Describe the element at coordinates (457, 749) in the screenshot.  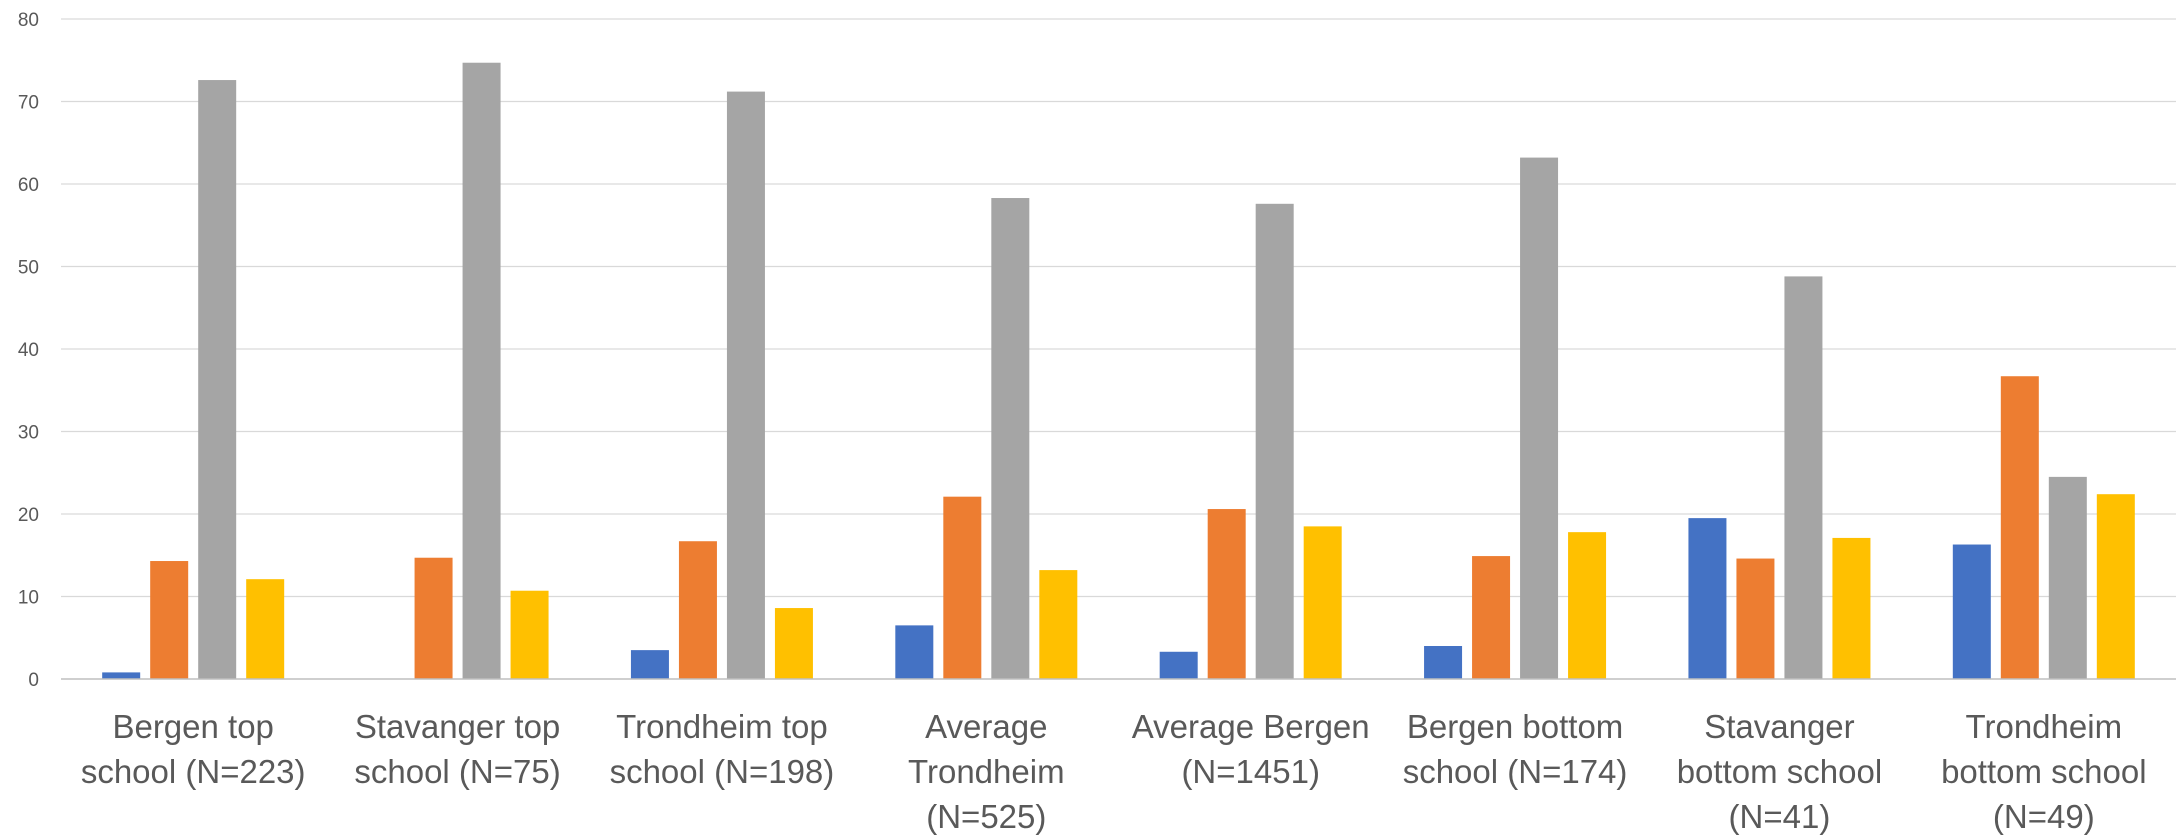
I see `x-tick-label: Stavanger top school (N=75)` at that location.